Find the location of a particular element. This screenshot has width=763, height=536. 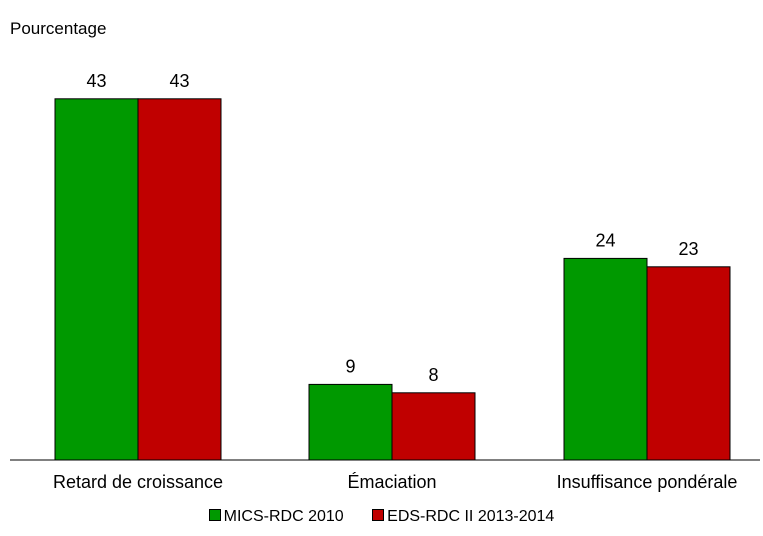

value-label-1-2: 9 is located at coordinates (350, 366).